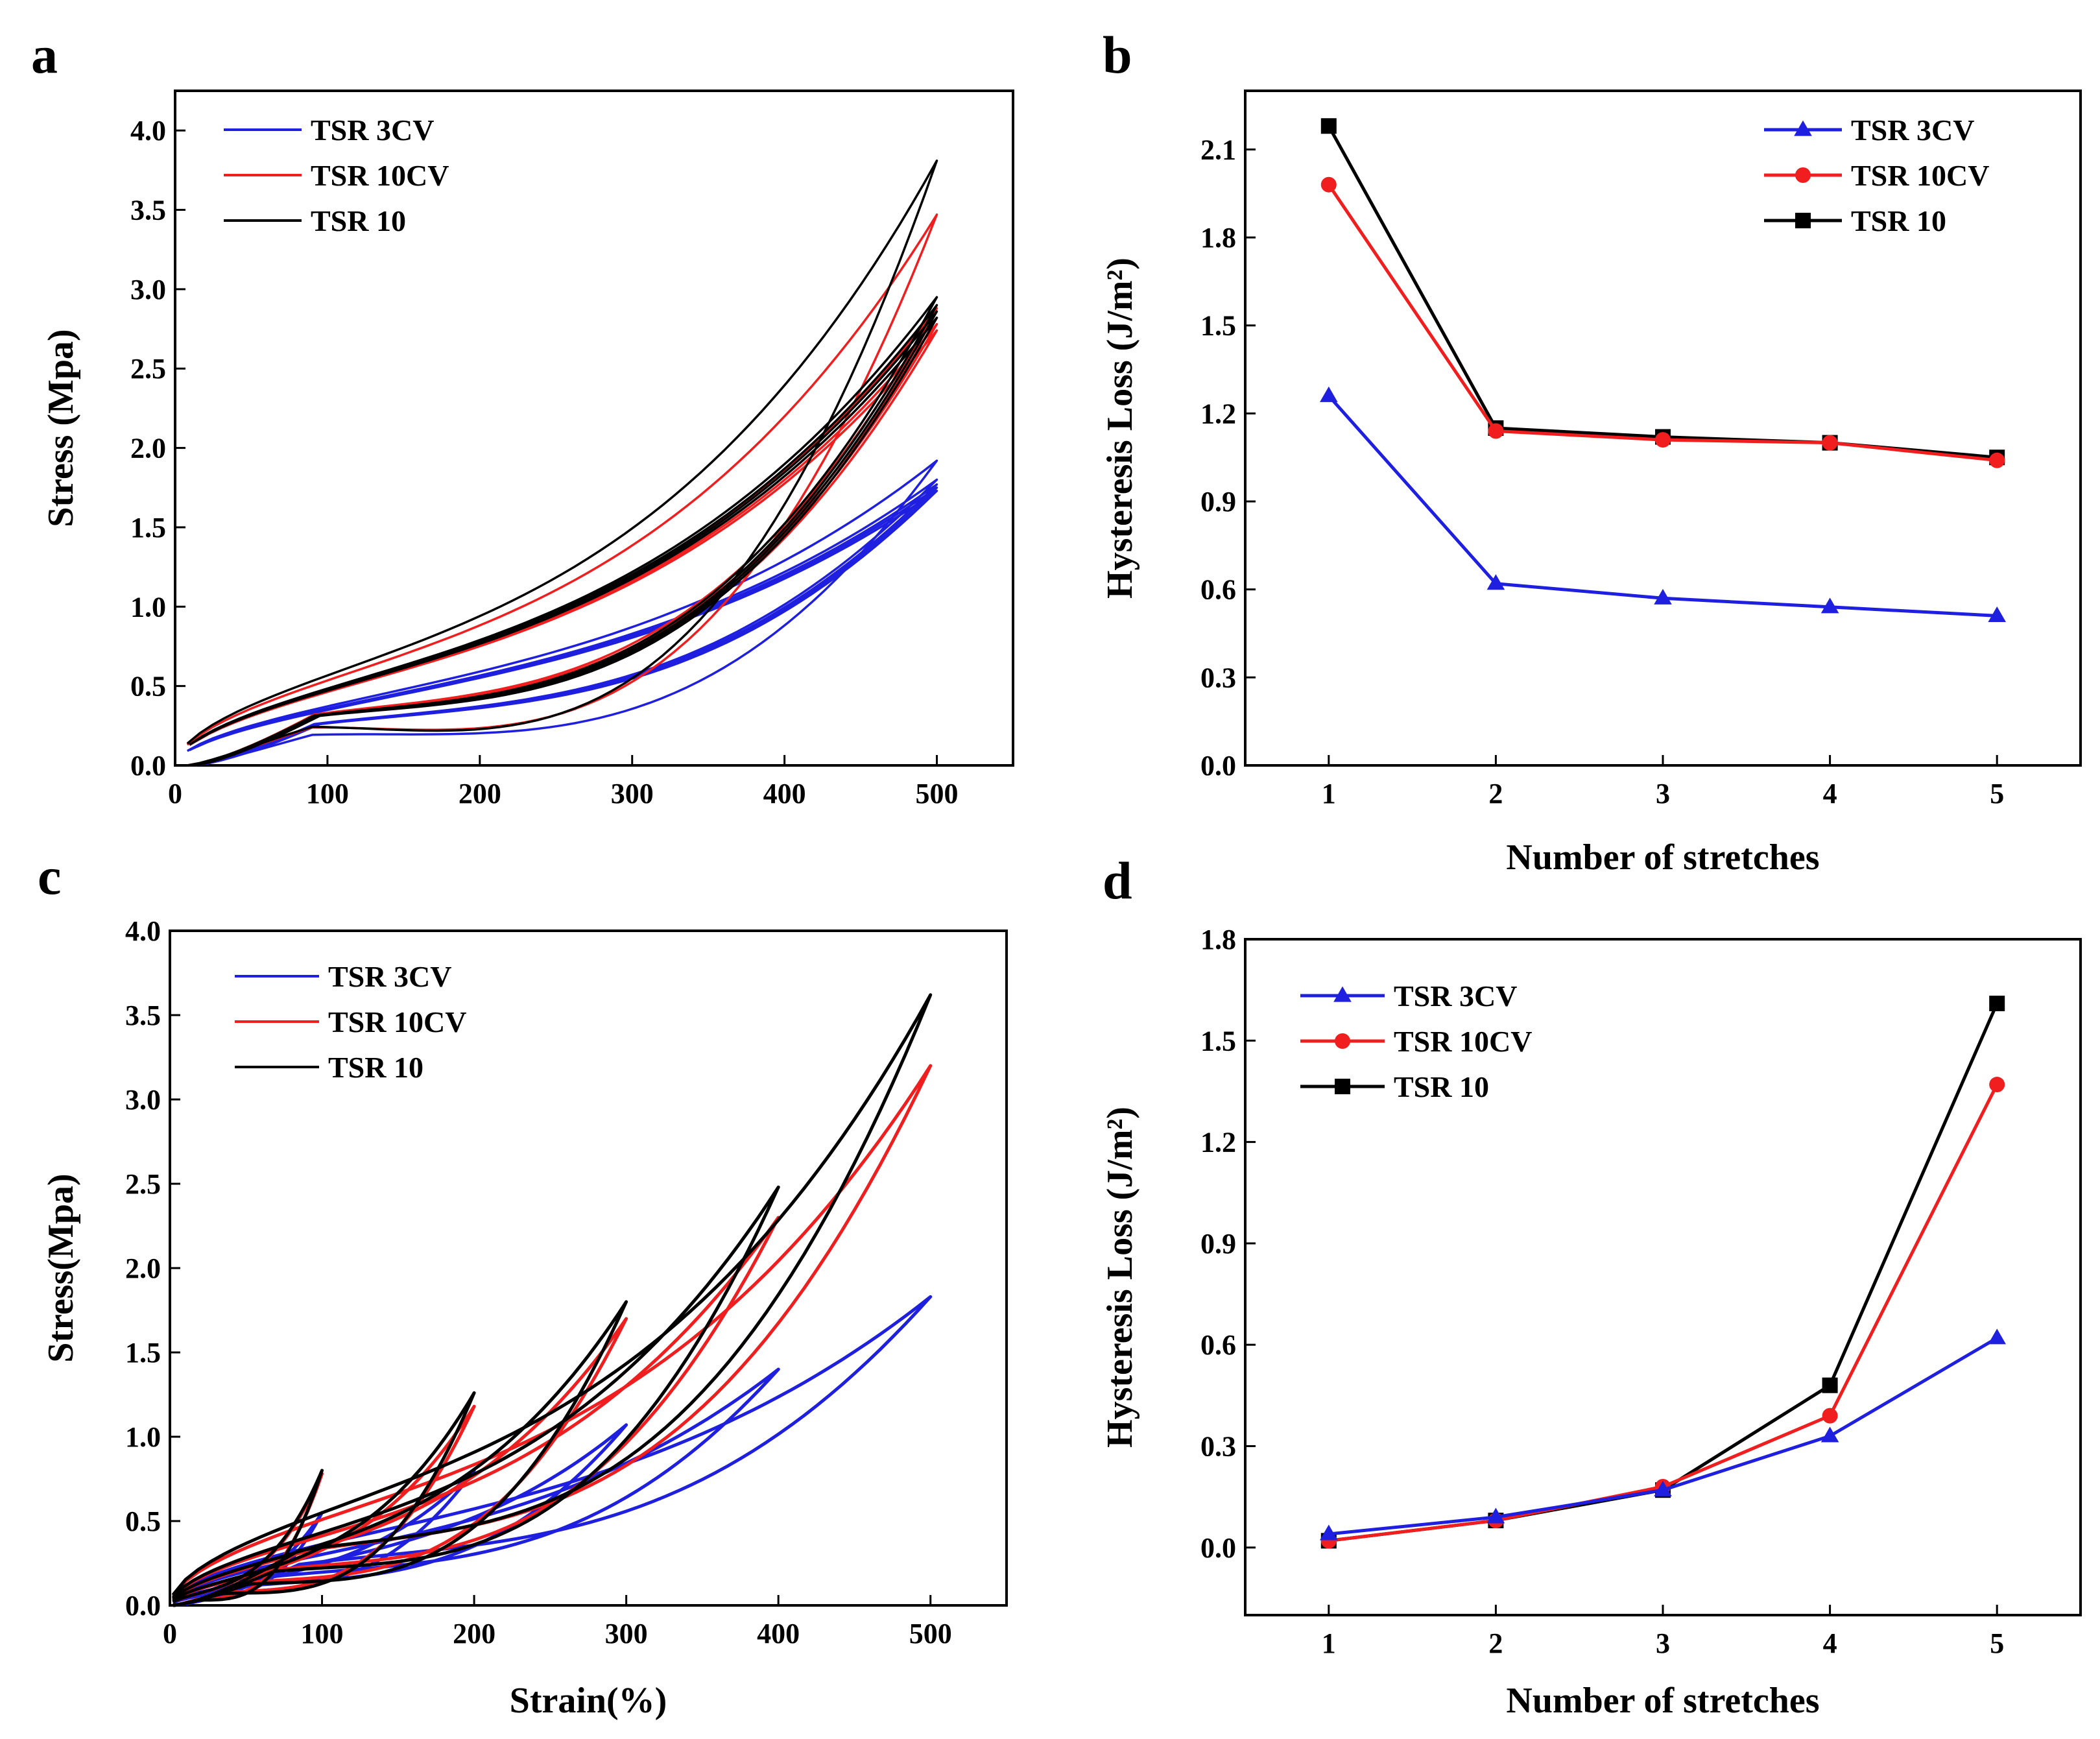 The image size is (2100, 1739). I want to click on y-tick-label: 2.1, so click(1218, 149).